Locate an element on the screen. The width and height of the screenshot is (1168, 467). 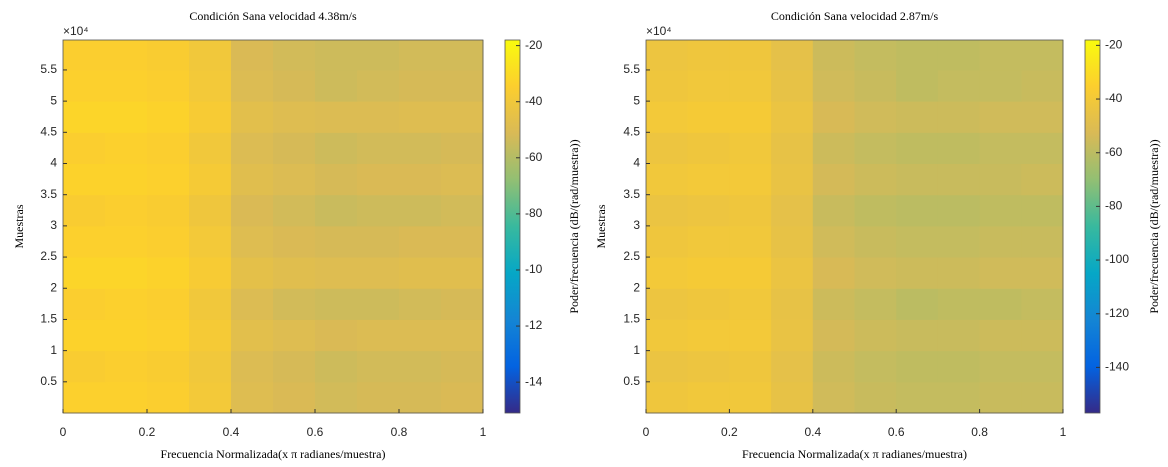
chart-title: Condición Sana velocidad 2.87m/s is located at coordinates (855, 16).